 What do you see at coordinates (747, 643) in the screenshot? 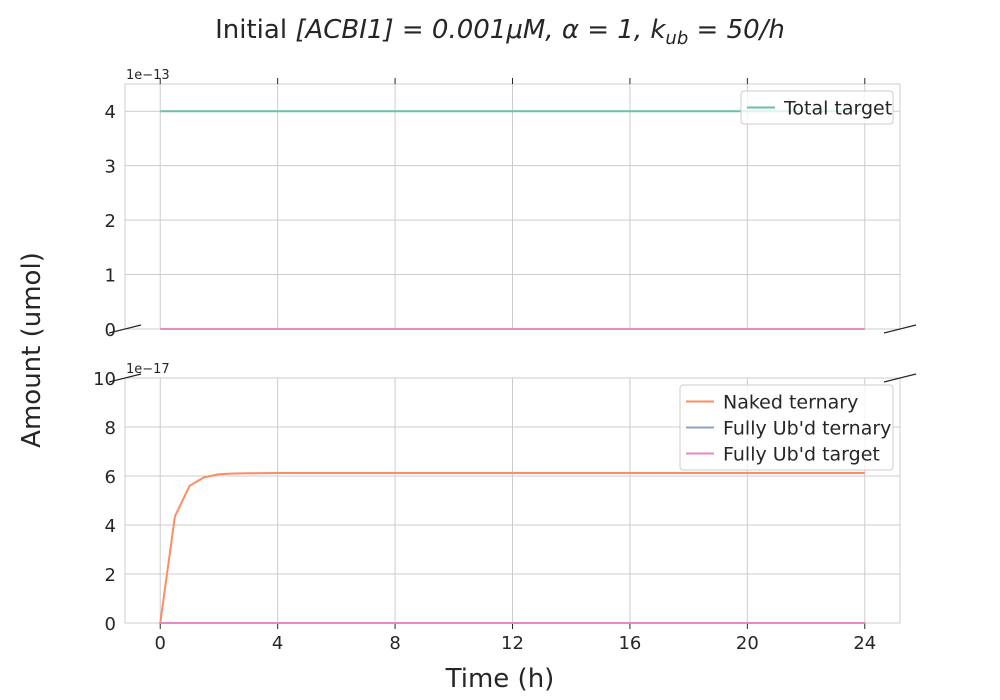
I see `x-tick-label: 20` at bounding box center [747, 643].